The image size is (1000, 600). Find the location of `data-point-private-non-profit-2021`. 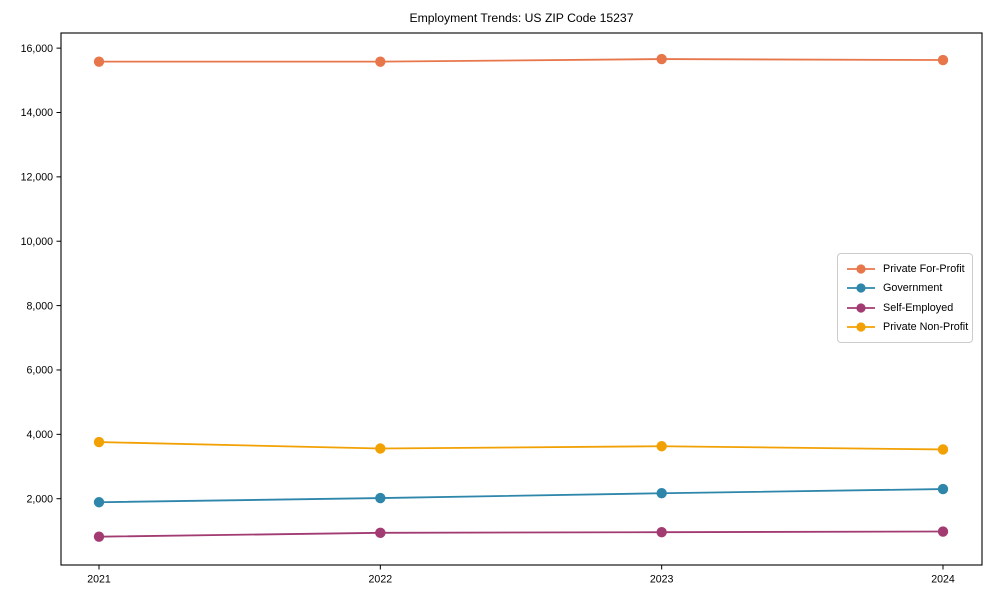

data-point-private-non-profit-2021 is located at coordinates (99, 442).